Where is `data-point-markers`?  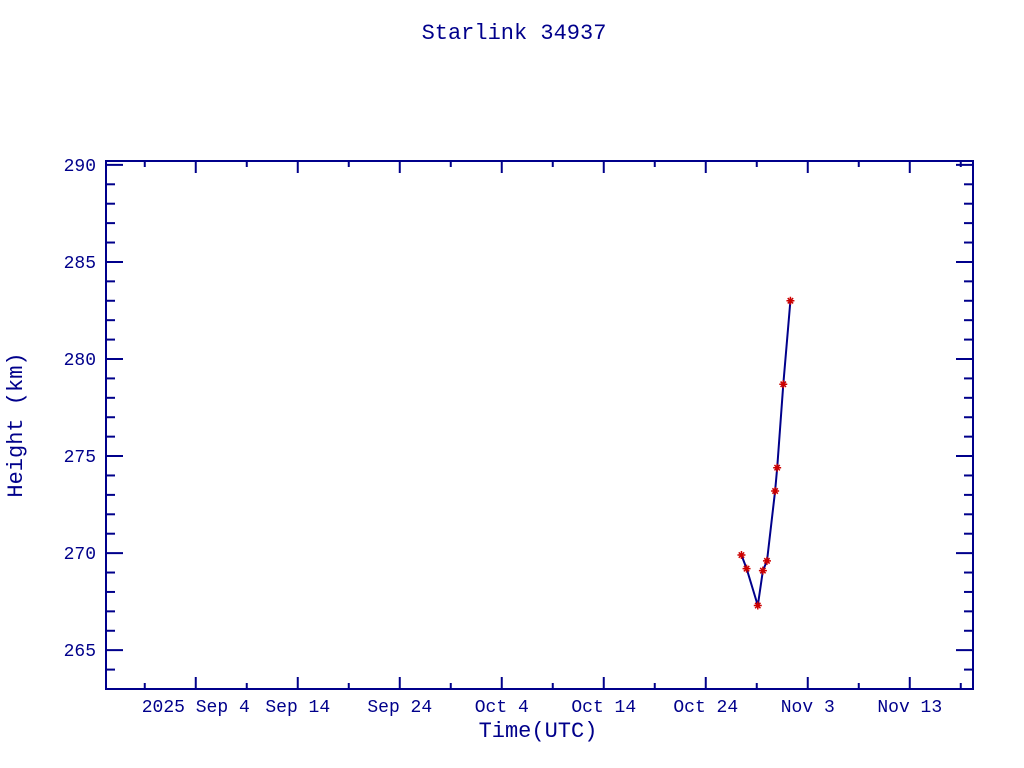 data-point-markers is located at coordinates (766, 453).